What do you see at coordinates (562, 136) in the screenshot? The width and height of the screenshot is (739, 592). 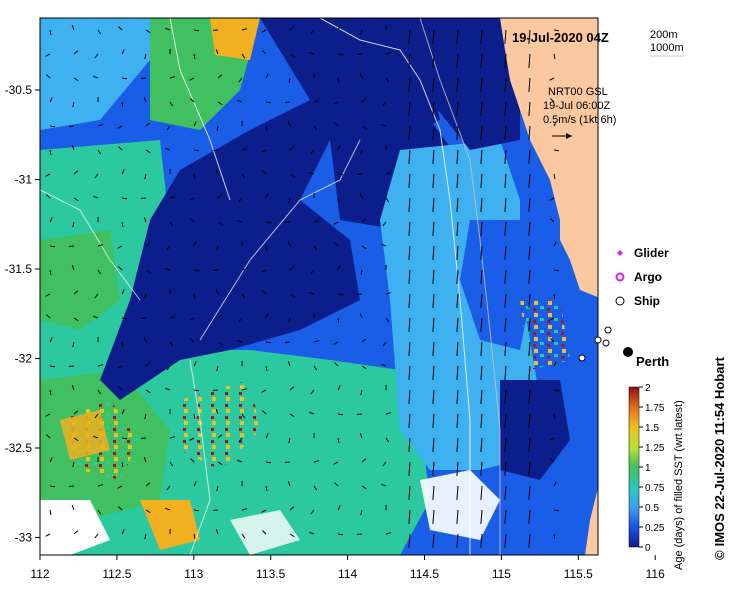 I see `current-scale-arrow-icon` at bounding box center [562, 136].